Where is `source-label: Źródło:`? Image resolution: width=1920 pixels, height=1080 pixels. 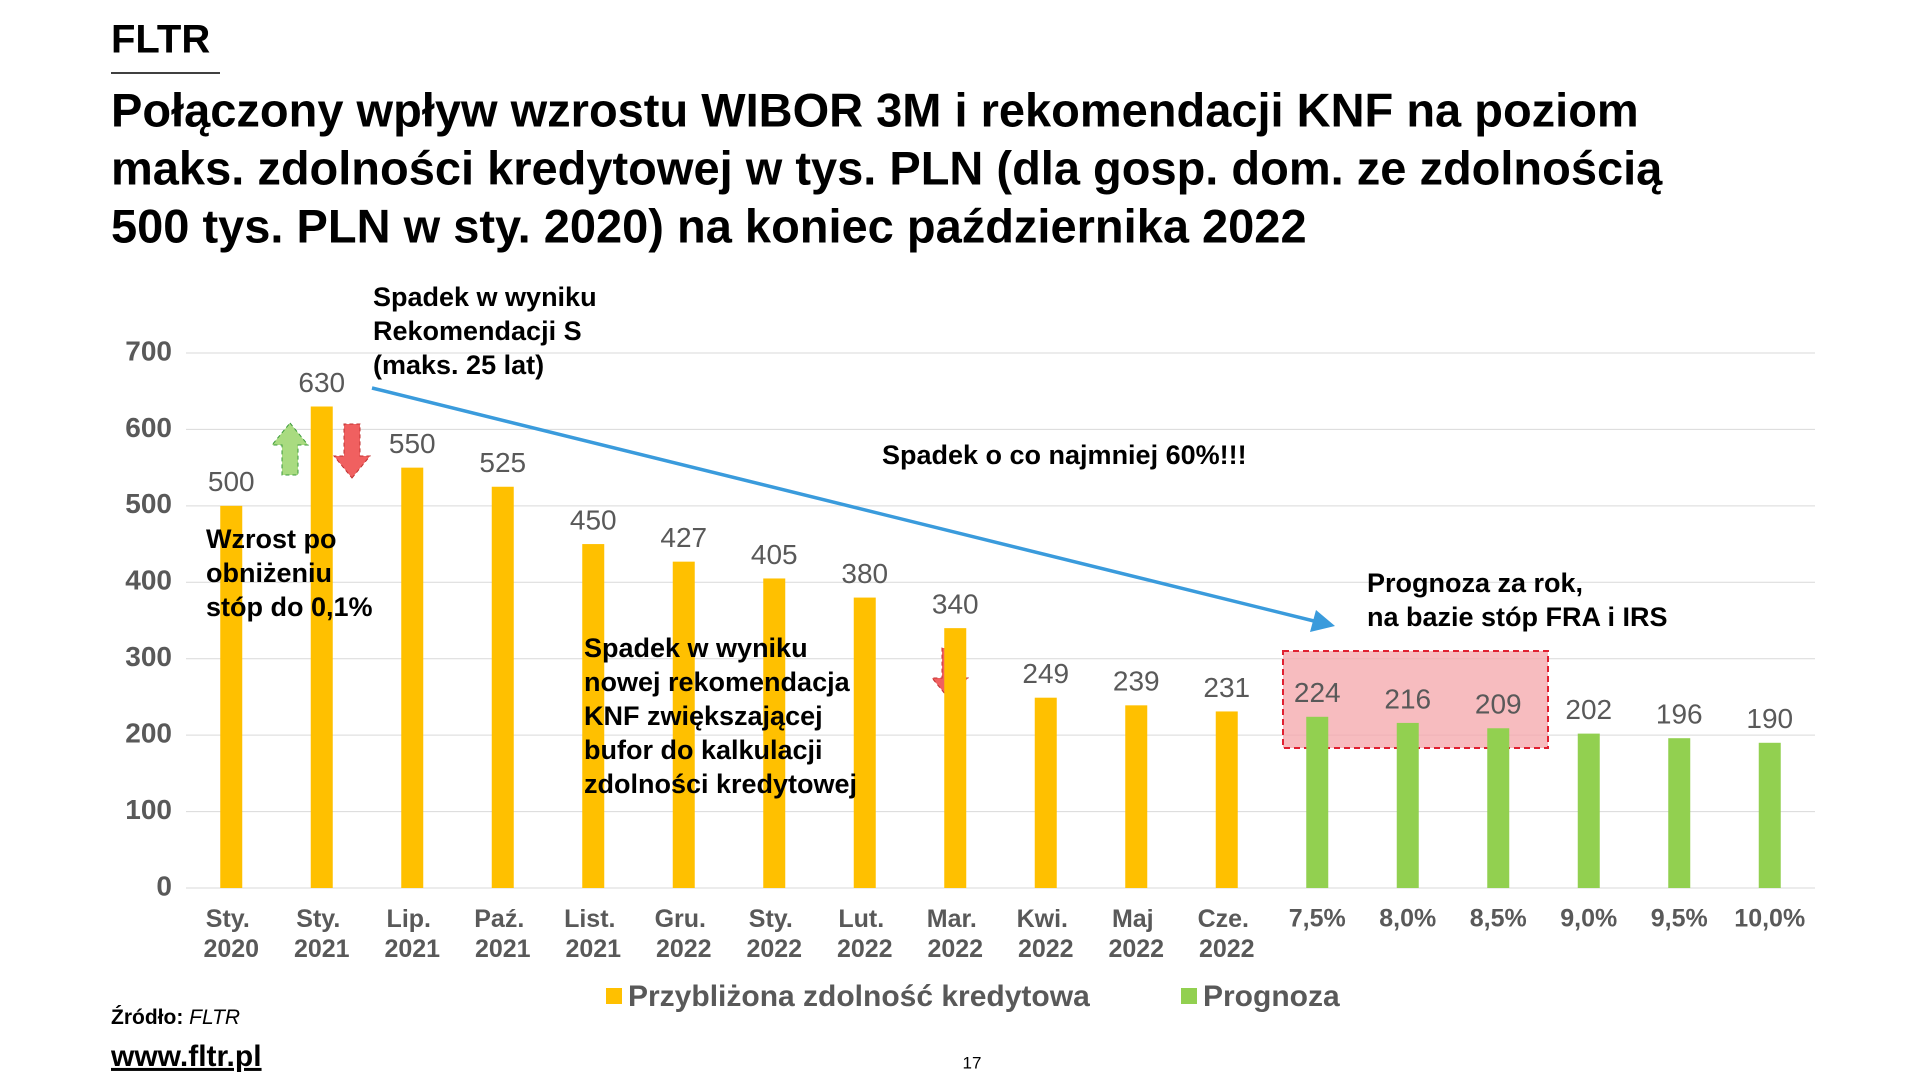
source-label: Źródło: is located at coordinates (147, 1017).